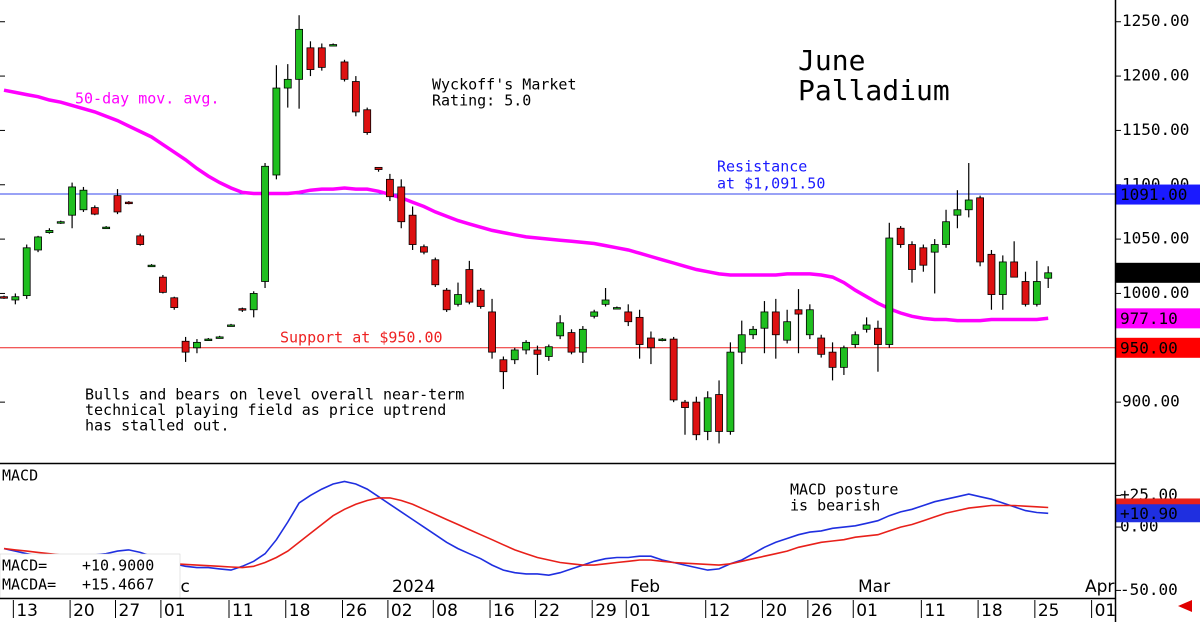 The width and height of the screenshot is (1200, 622). Describe the element at coordinates (549, 611) in the screenshot. I see `x-tick-label: 22` at that location.